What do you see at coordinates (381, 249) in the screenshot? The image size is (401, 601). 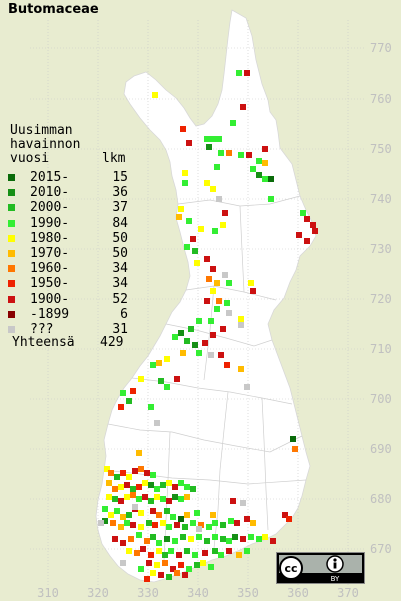 I see `y-axis-label: 730` at bounding box center [381, 249].